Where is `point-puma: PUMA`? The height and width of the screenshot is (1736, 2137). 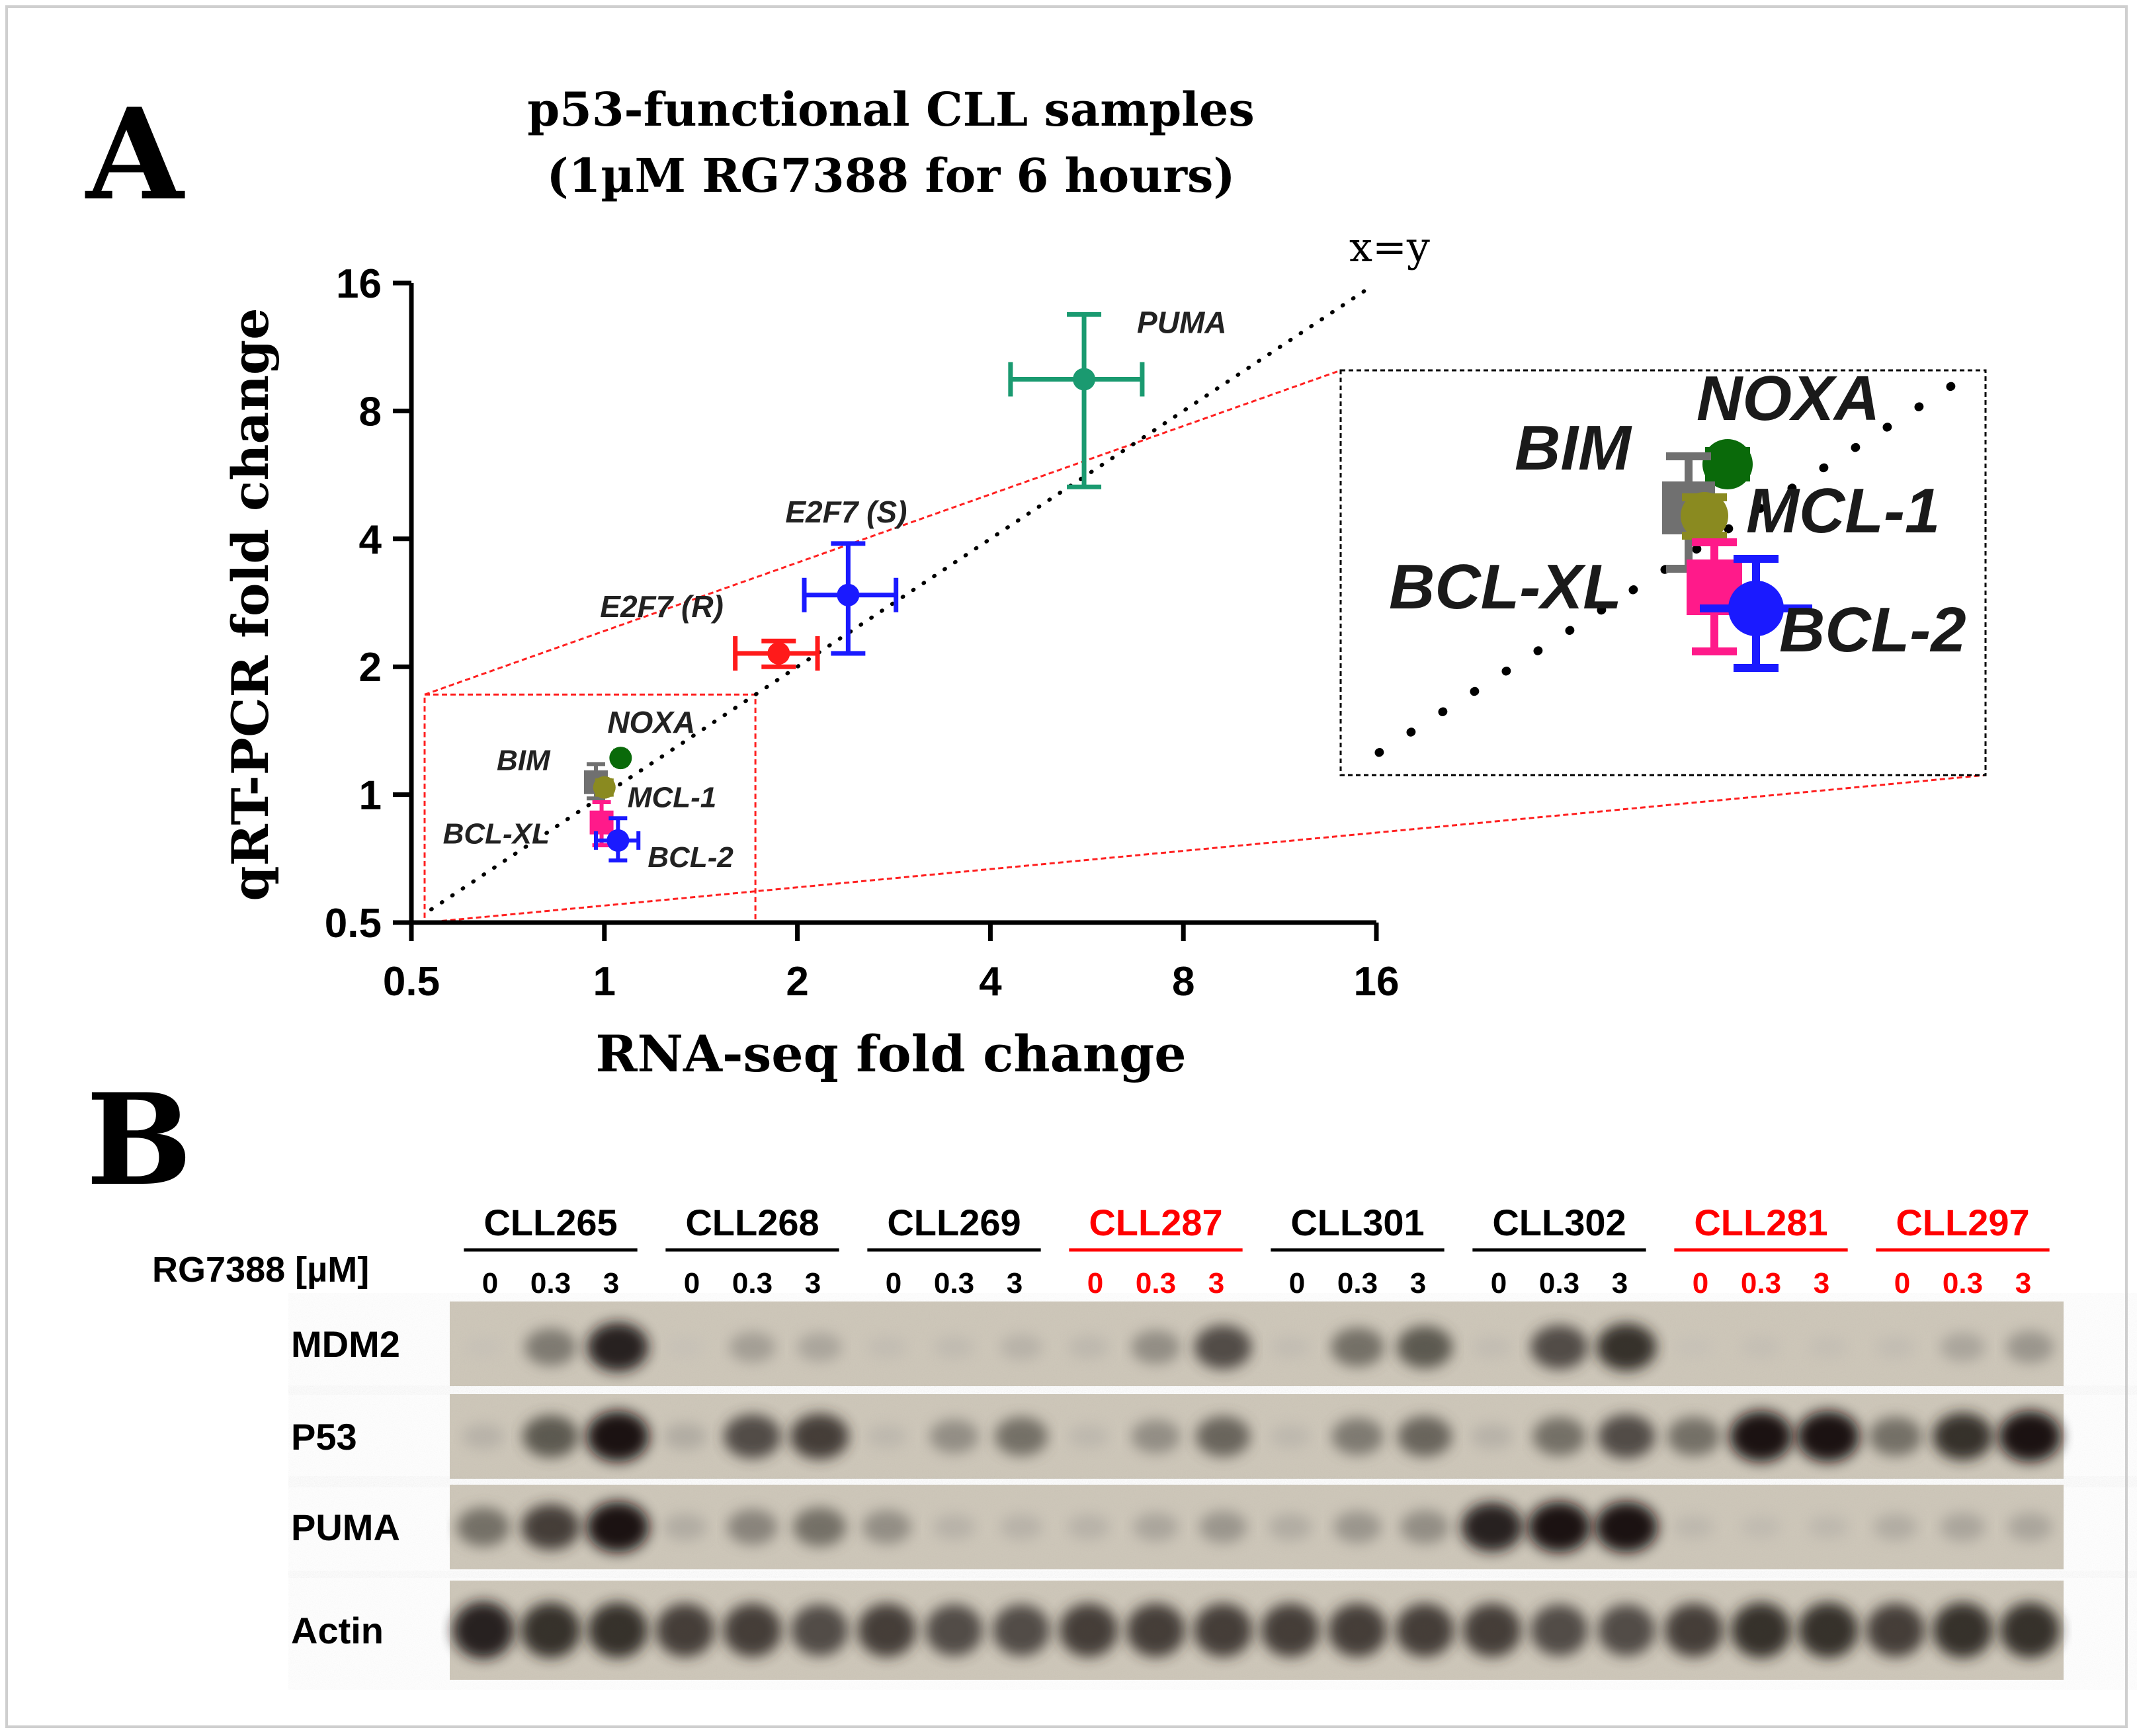 point-puma: PUMA is located at coordinates (1117, 397).